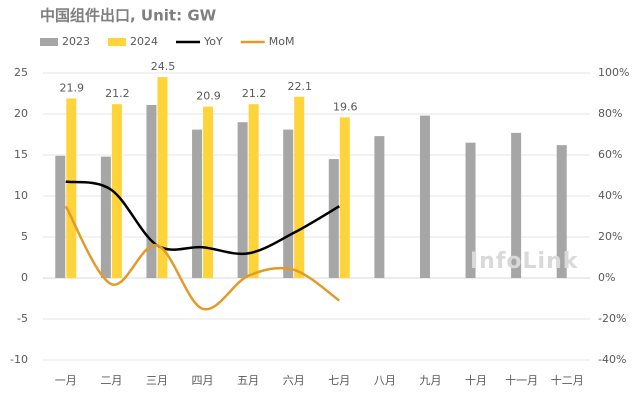 Image resolution: width=644 pixels, height=401 pixels. What do you see at coordinates (128, 16) in the screenshot?
I see `chart-title: 中国组件出口, Unit: GW` at bounding box center [128, 16].